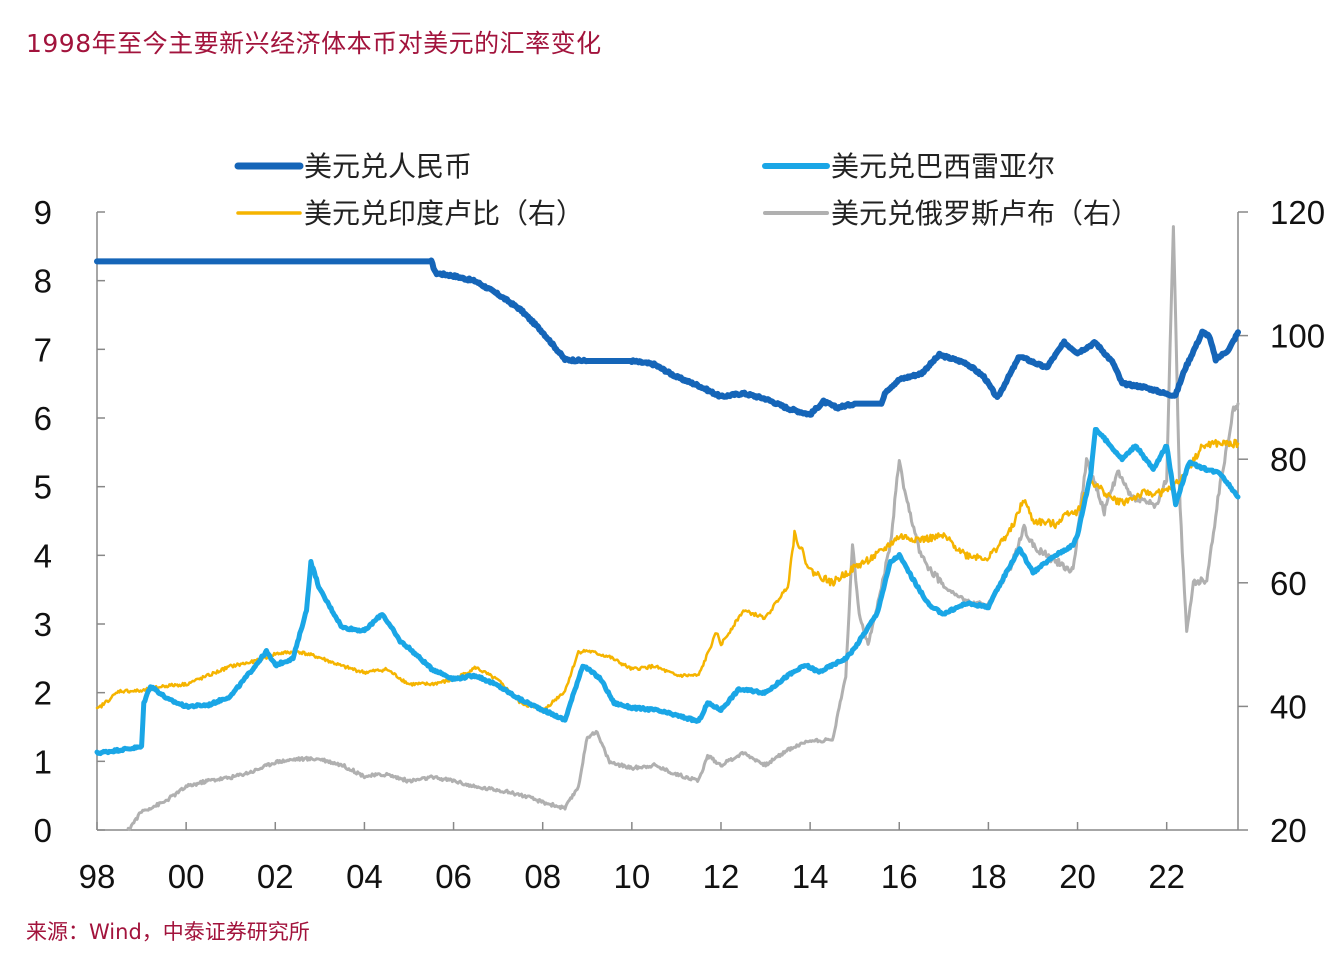 The width and height of the screenshot is (1330, 974). What do you see at coordinates (988, 876) in the screenshot?
I see `x-tick-label: 18` at bounding box center [988, 876].